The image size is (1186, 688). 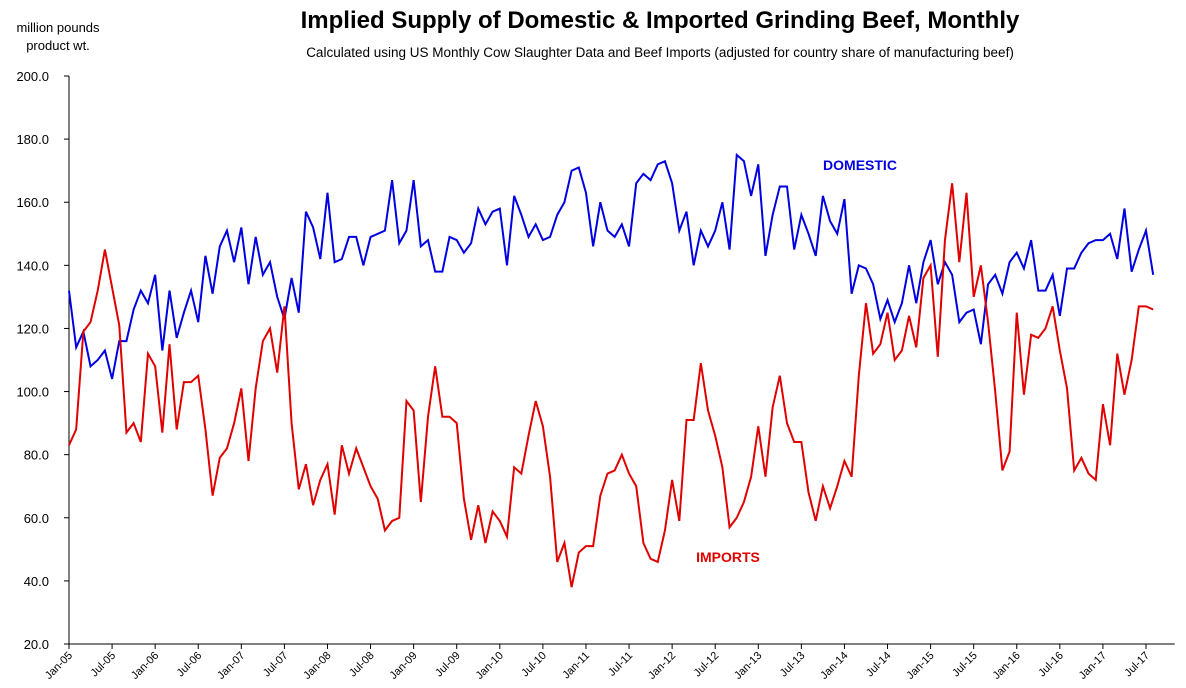 I want to click on x-tick-label: Jul-16, so click(x=1051, y=665).